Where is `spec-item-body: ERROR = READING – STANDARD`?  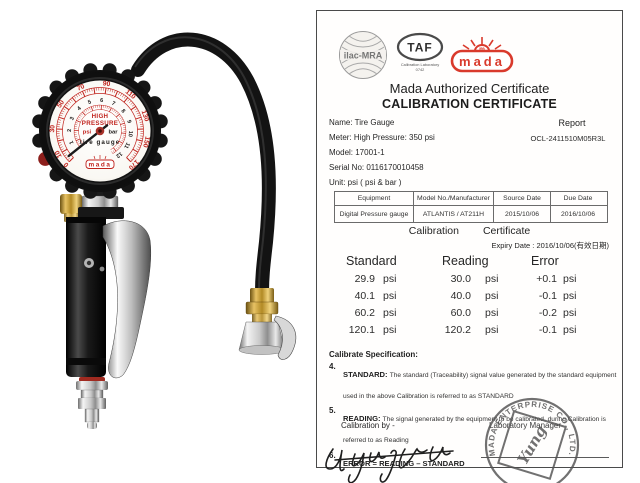
spec-item-body: ERROR = READING – STANDARD is located at coordinates (480, 461).